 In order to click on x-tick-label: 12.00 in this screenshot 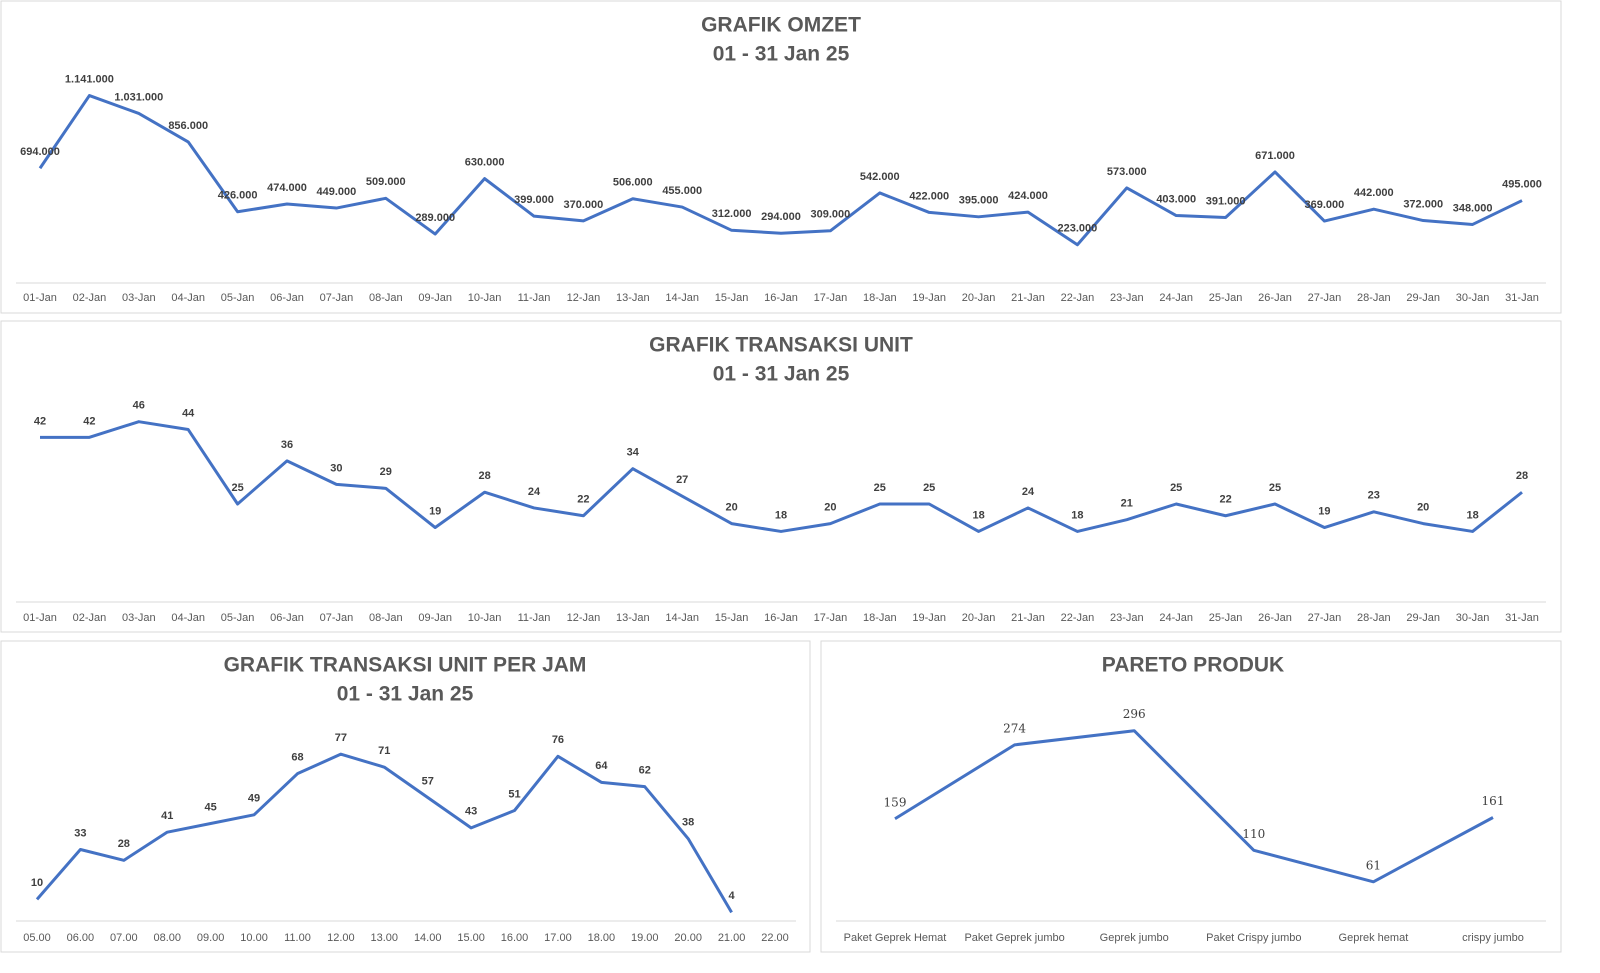, I will do `click(341, 938)`.